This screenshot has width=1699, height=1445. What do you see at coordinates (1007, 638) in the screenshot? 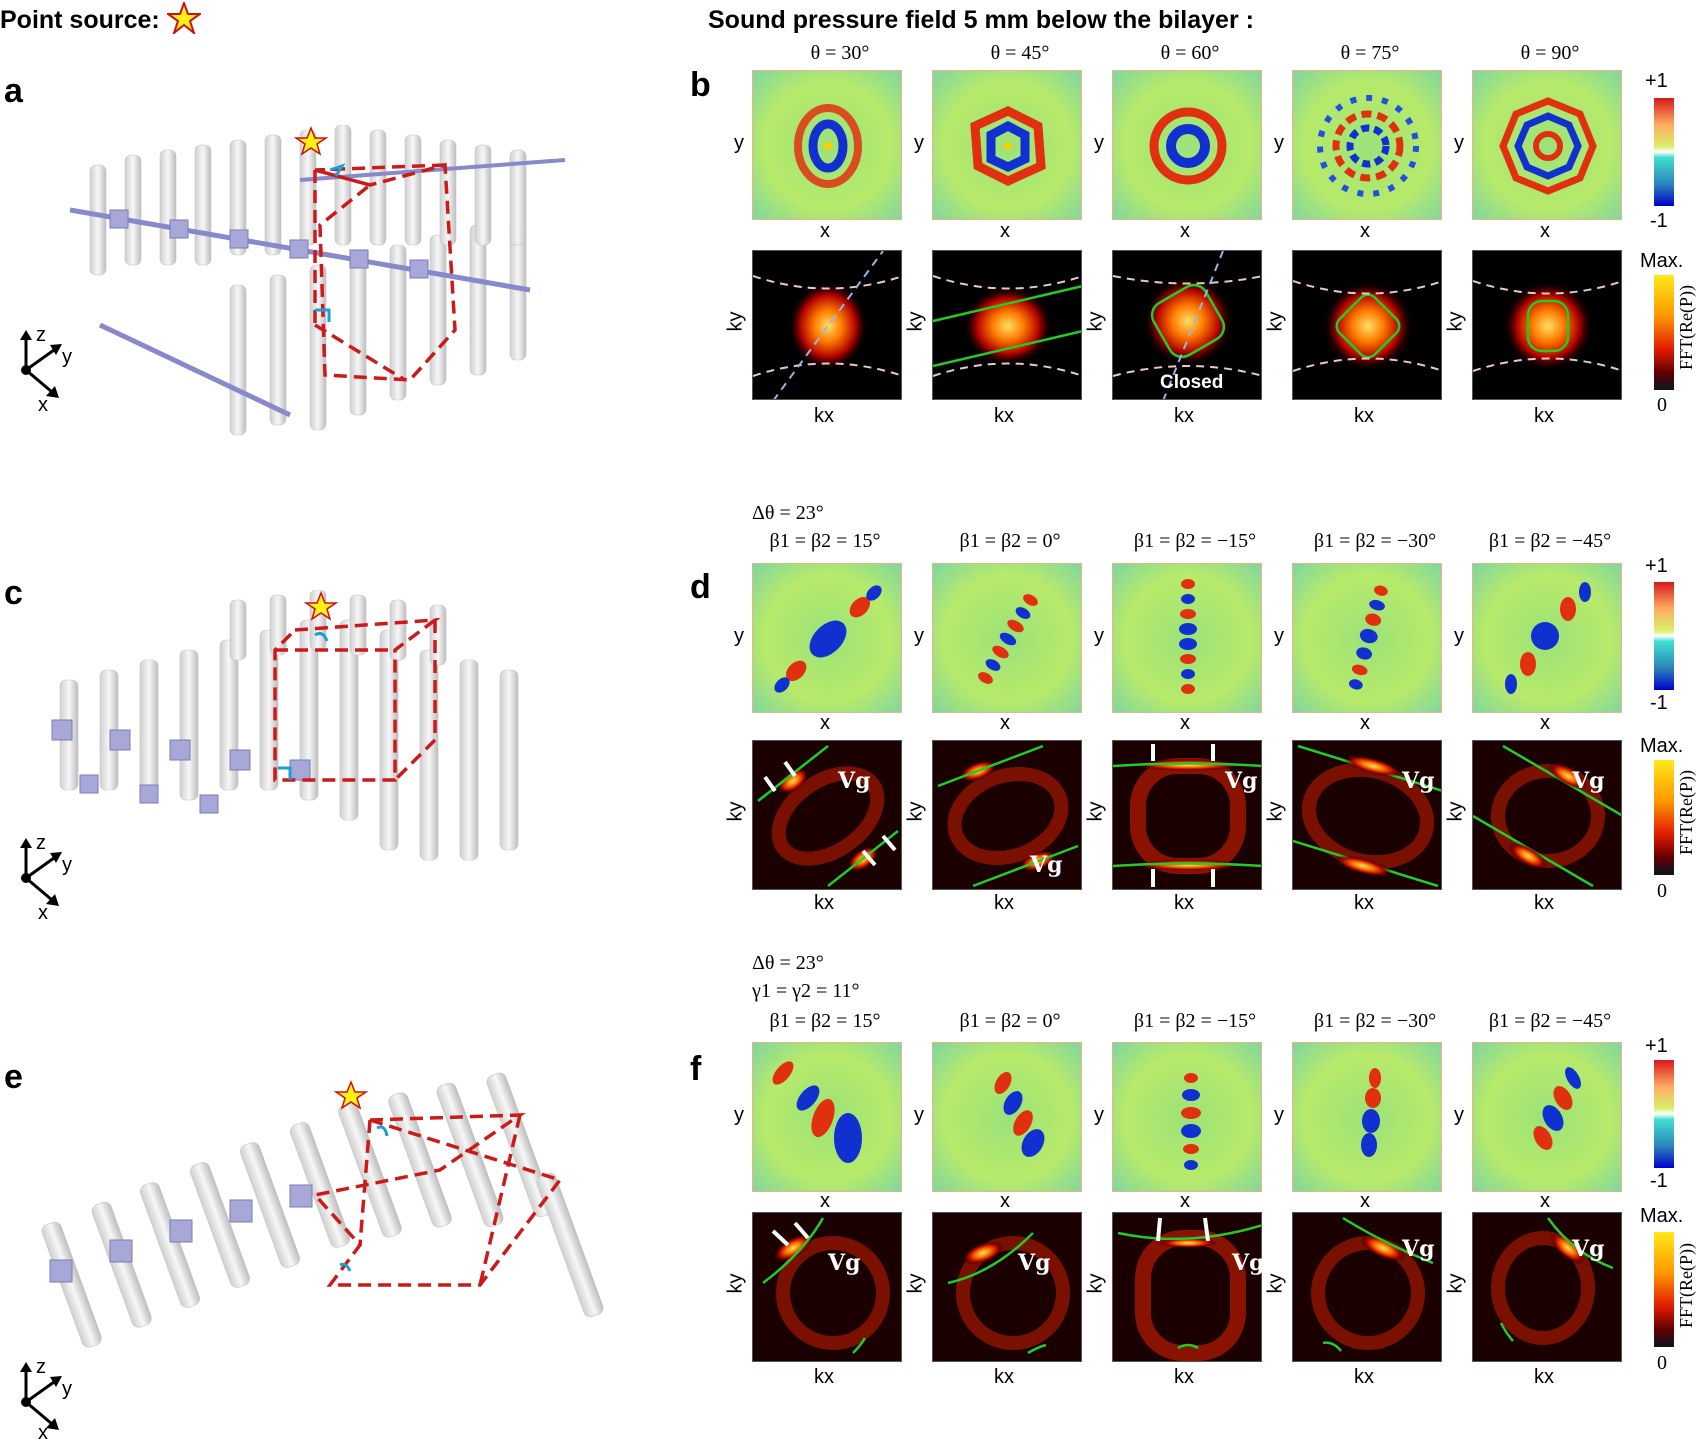
I see `pressure-map-d2` at bounding box center [1007, 638].